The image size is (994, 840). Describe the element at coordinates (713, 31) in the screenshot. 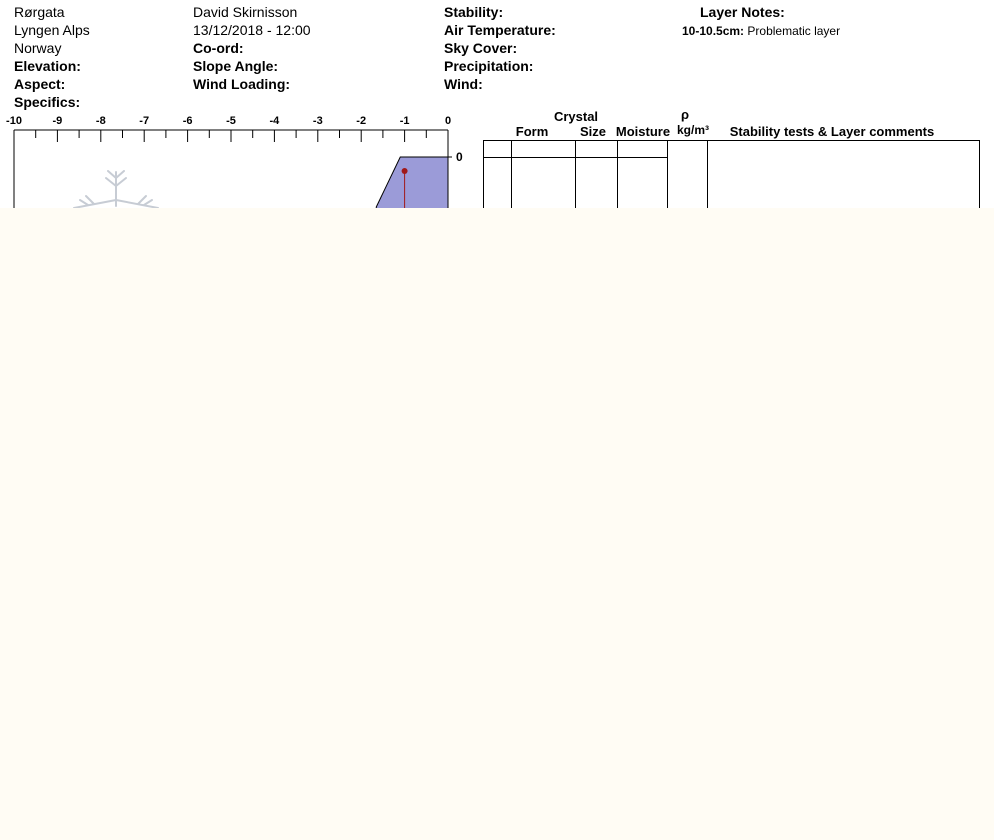

I see `layer-note-range: 10-10.5cm:` at that location.